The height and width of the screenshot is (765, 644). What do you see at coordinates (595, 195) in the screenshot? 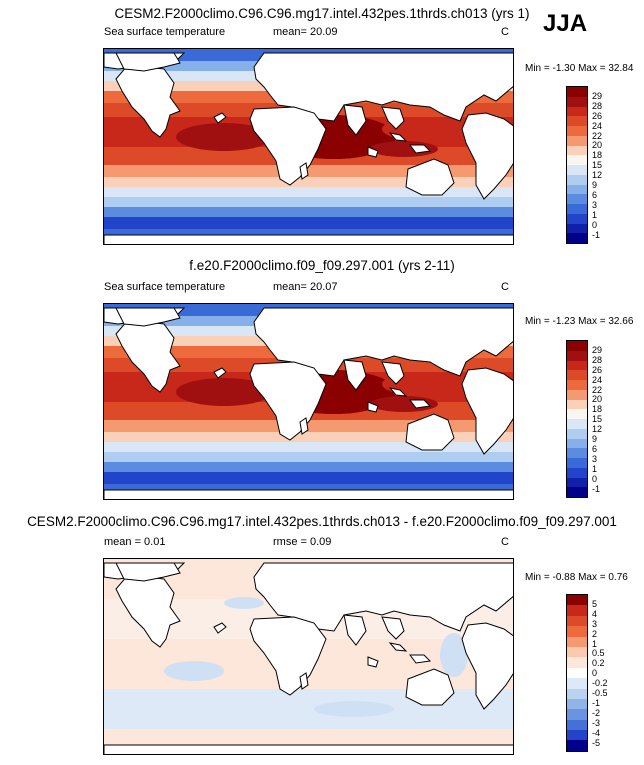
I see `cbar-label: 6` at bounding box center [595, 195].